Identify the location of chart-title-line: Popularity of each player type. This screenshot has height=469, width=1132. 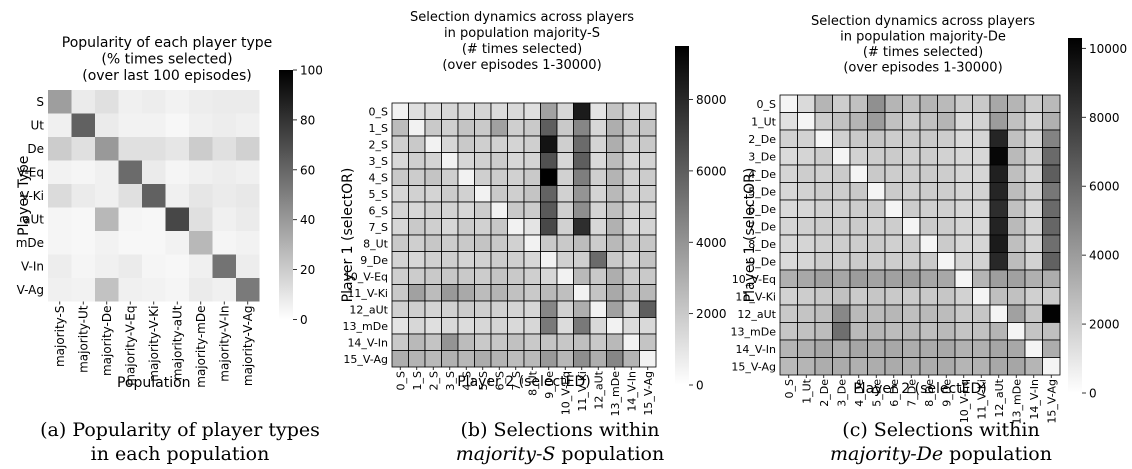
(167, 43).